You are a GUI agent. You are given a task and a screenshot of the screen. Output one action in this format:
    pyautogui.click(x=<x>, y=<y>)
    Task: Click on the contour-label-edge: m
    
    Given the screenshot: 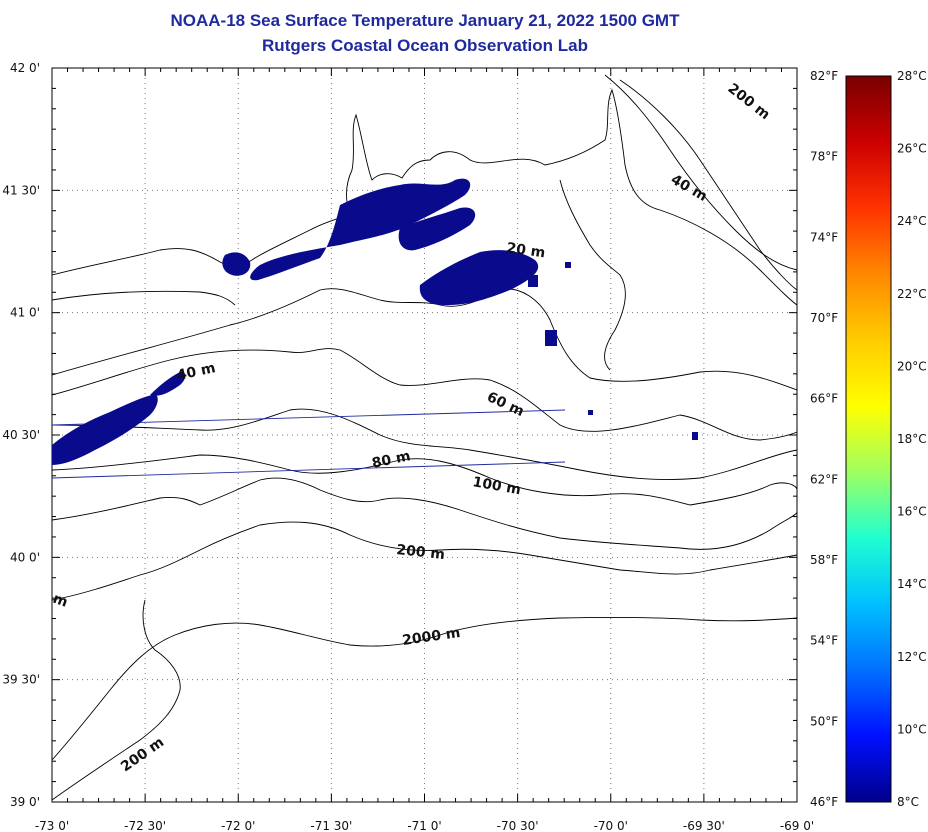 What is the action you would take?
    pyautogui.click(x=60, y=601)
    